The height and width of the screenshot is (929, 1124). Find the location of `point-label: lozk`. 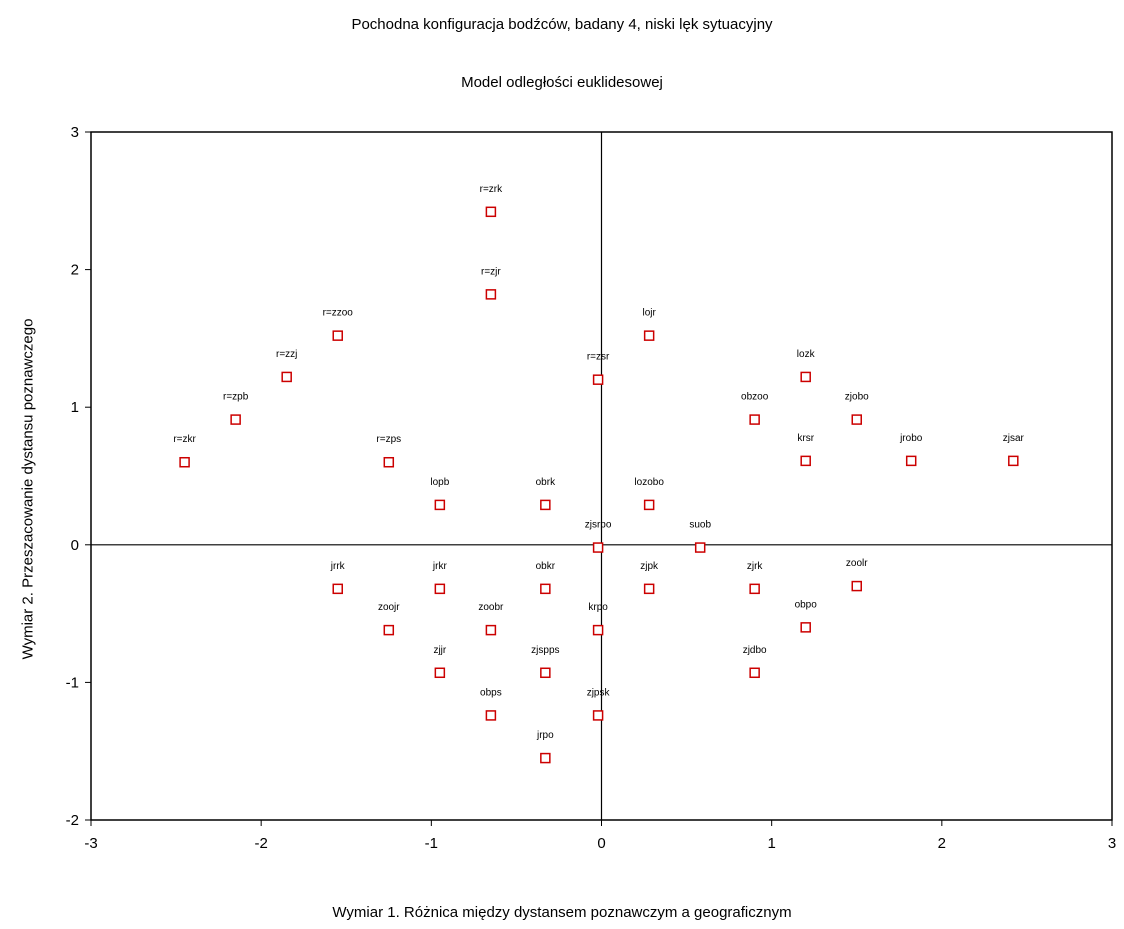

point-label: lozk is located at coordinates (806, 354).